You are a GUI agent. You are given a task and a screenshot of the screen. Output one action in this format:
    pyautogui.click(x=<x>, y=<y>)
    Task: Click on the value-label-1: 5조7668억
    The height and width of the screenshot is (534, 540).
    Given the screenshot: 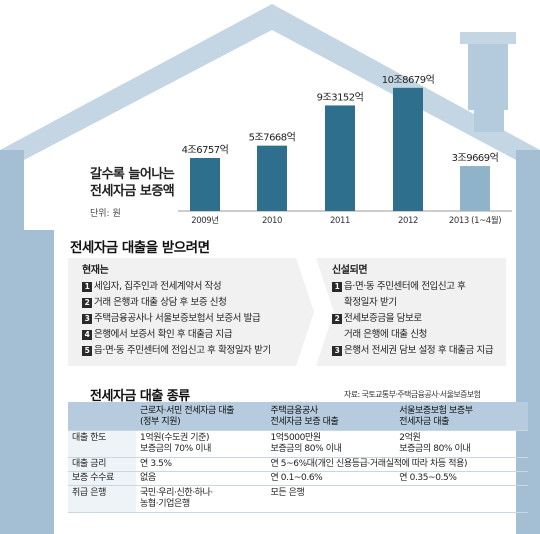 What is the action you would take?
    pyautogui.click(x=272, y=138)
    